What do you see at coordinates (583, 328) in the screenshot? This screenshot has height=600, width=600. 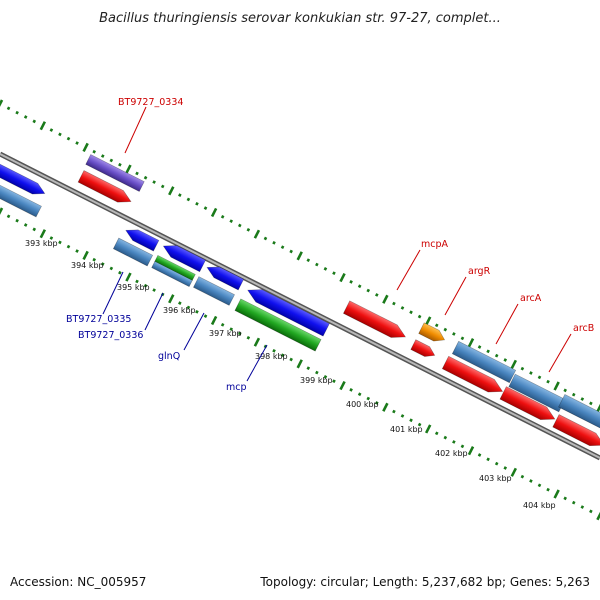 I see `gene-label-arcb: arcB` at bounding box center [583, 328].